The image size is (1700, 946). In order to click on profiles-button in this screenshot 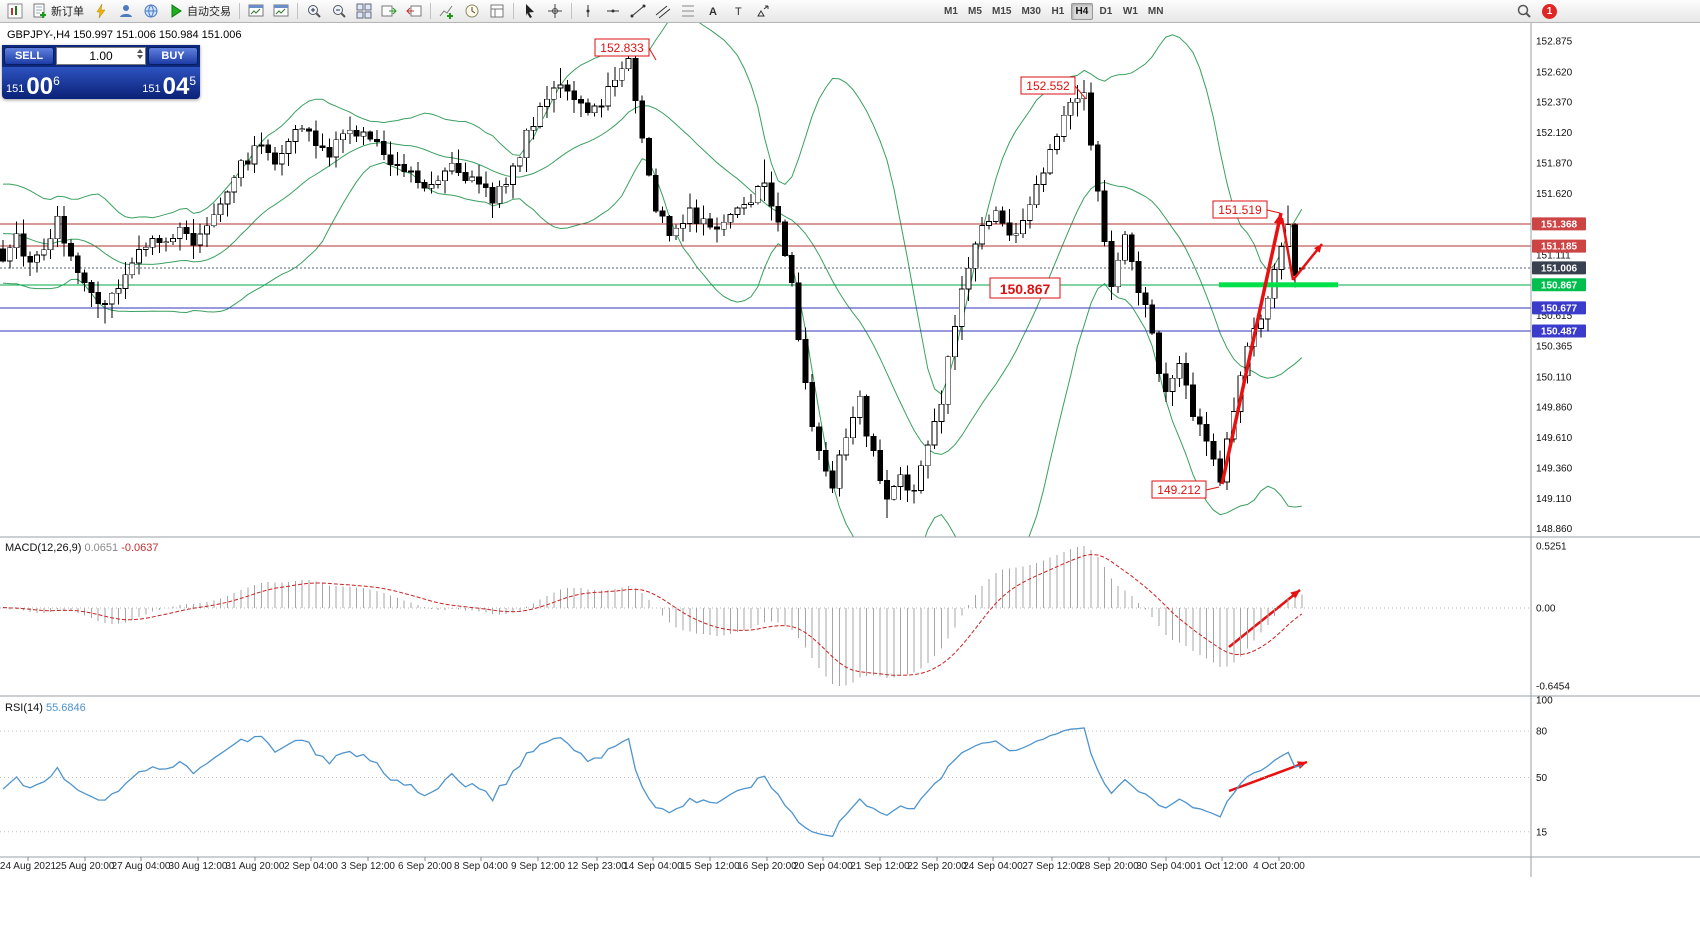, I will do `click(281, 11)`.